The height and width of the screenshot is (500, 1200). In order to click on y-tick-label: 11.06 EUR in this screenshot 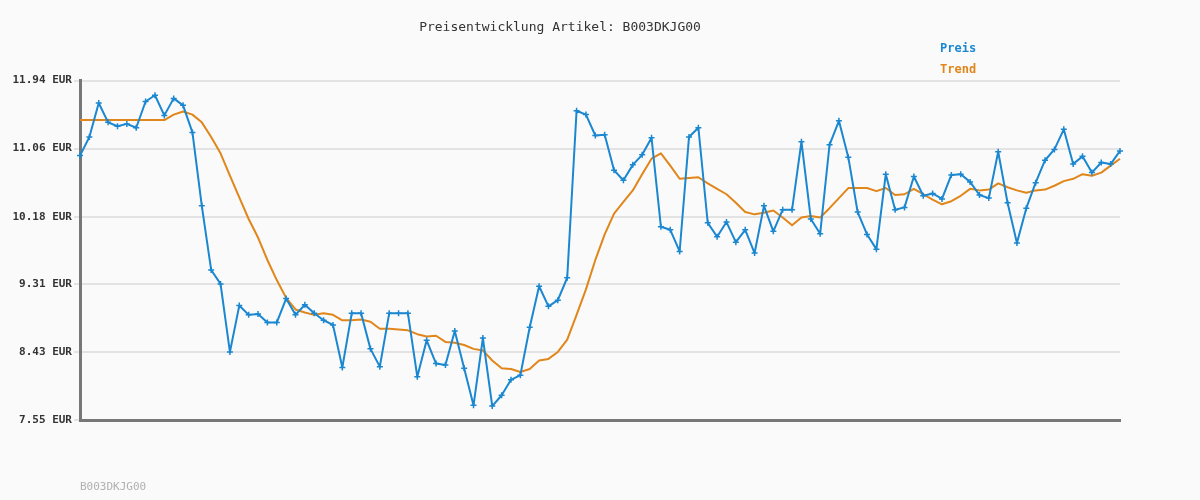, I will do `click(42, 148)`.